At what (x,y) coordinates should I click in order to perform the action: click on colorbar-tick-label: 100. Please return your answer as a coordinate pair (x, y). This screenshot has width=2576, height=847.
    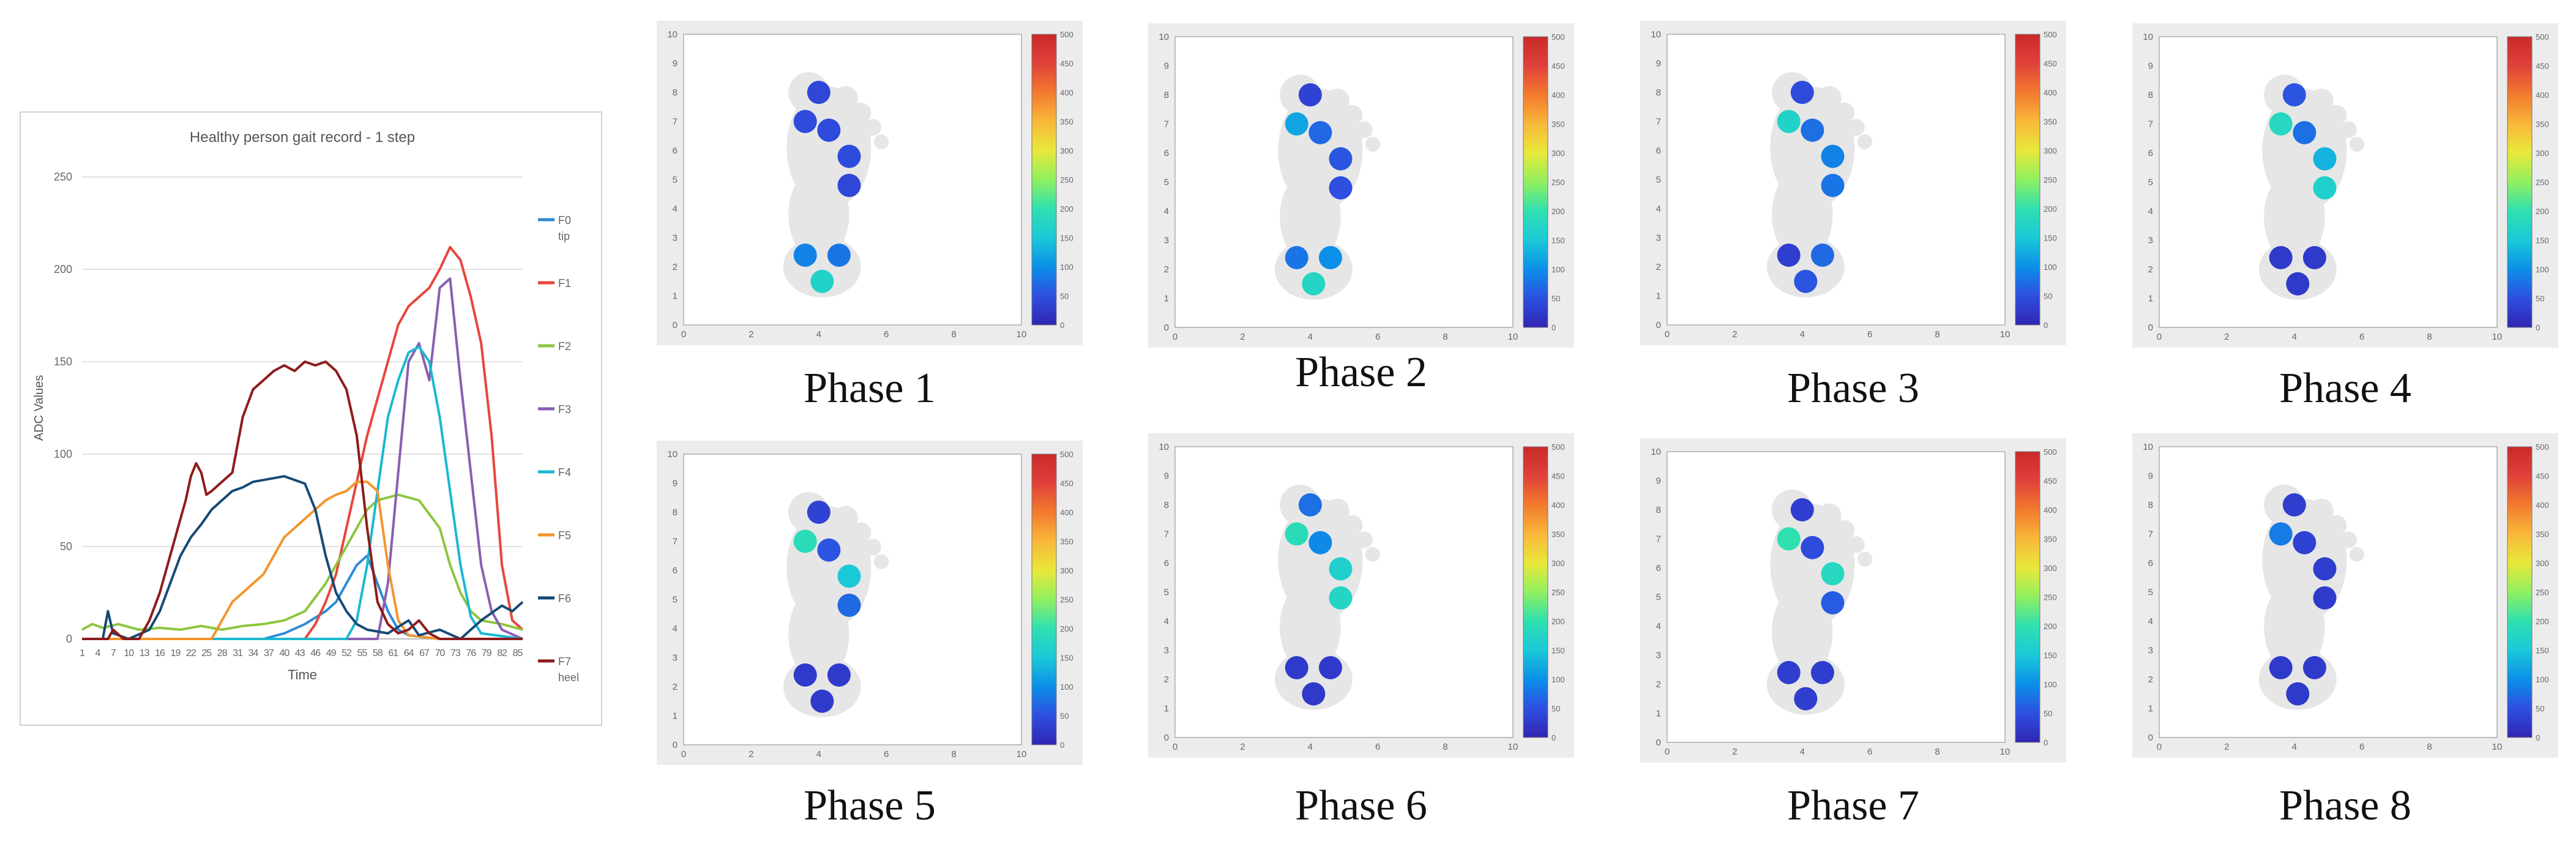
    Looking at the image, I should click on (1066, 687).